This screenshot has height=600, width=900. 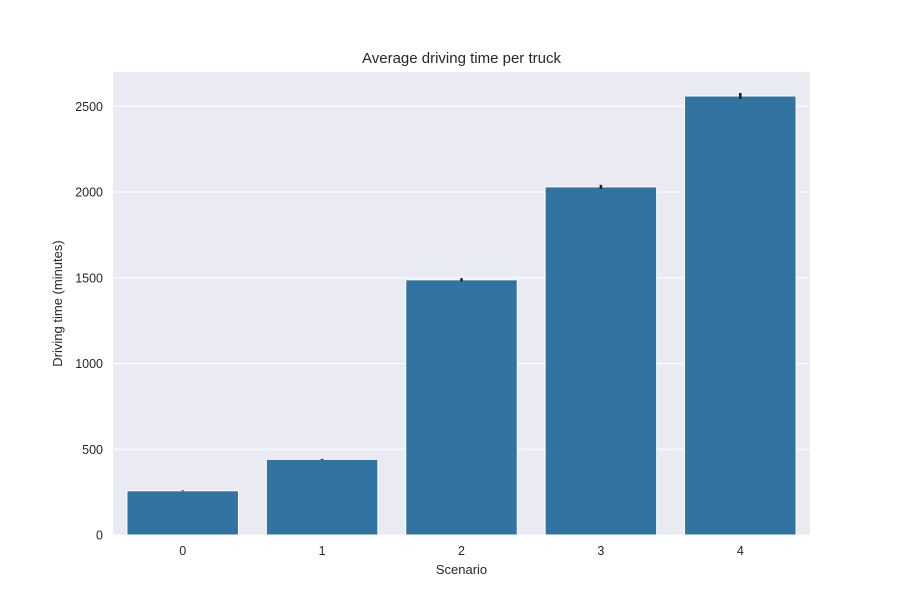 What do you see at coordinates (461, 569) in the screenshot?
I see `x-axis-label: Scenario` at bounding box center [461, 569].